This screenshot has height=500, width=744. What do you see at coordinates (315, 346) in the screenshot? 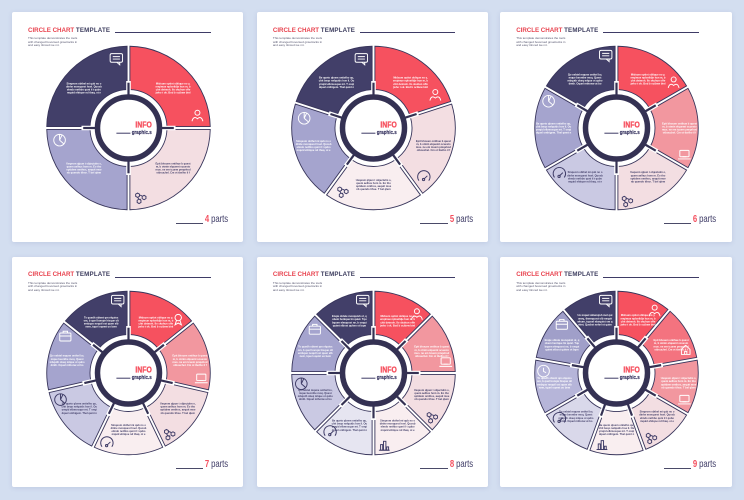
I see `svg-text: To quedh obient qm elquios` at bounding box center [315, 346].